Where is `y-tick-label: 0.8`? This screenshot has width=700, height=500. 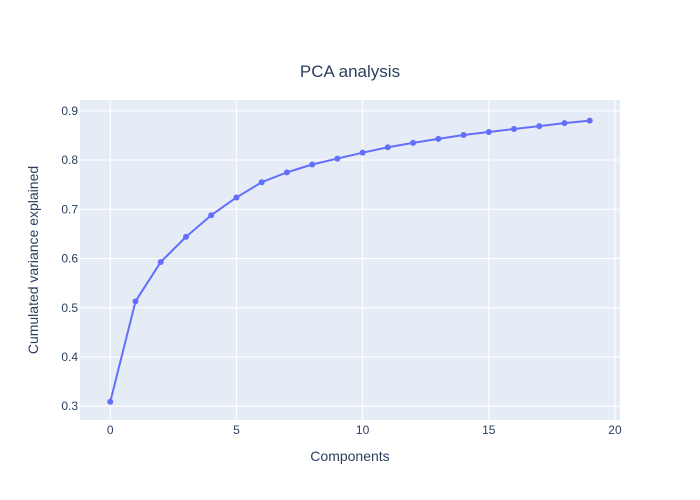 y-tick-label: 0.8 is located at coordinates (69, 160).